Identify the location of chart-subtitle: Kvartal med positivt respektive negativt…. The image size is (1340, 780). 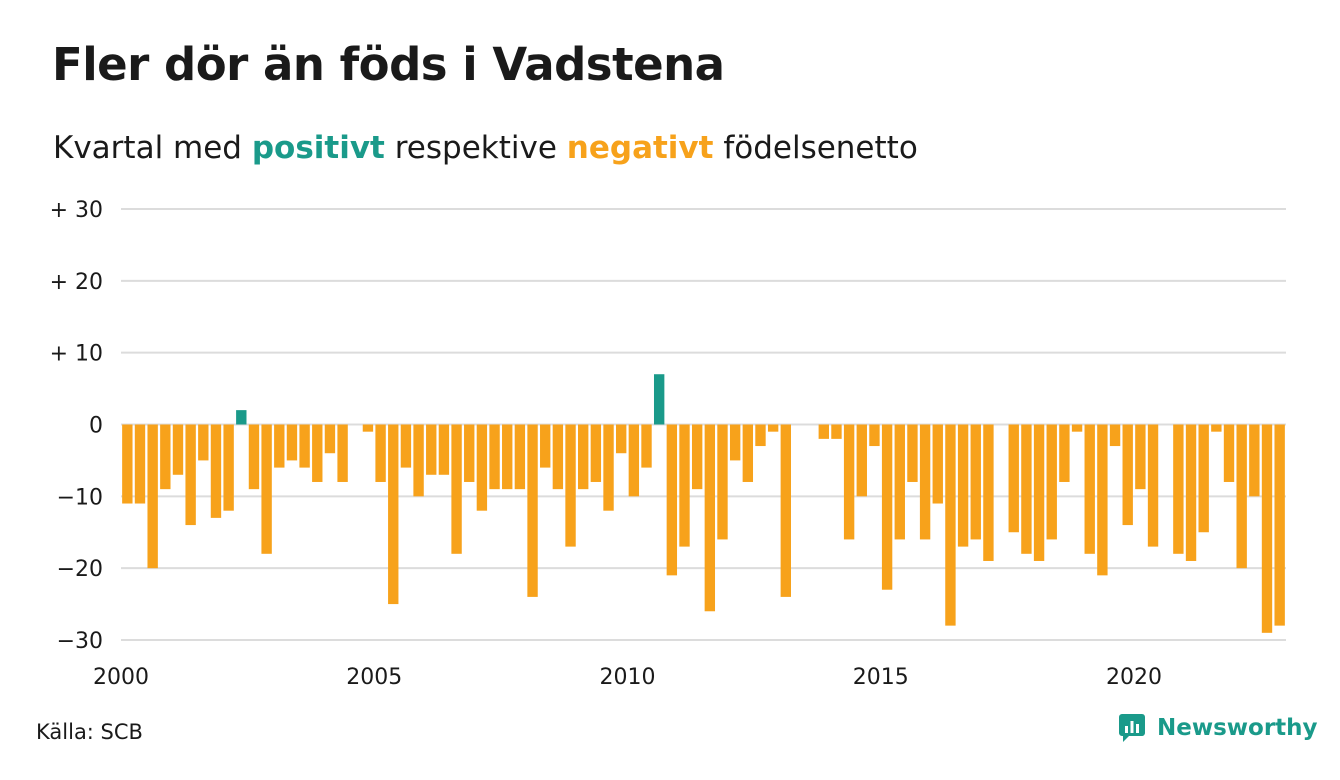
(485, 148).